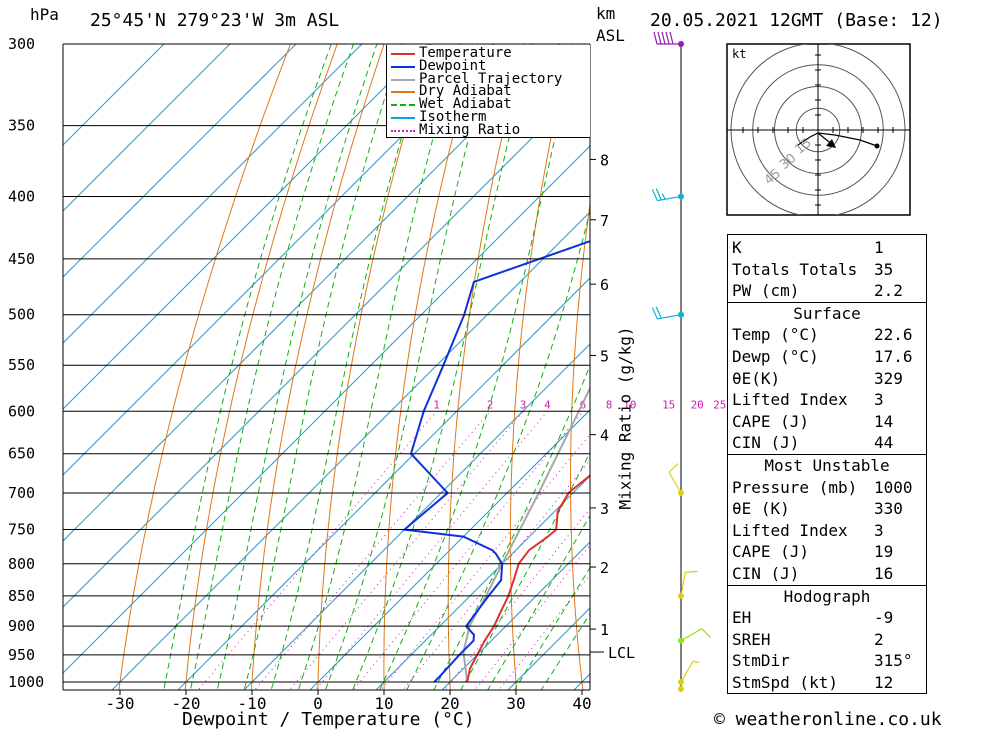 The height and width of the screenshot is (733, 1000). What do you see at coordinates (884, 552) in the screenshot?
I see `row-value: 19` at bounding box center [884, 552].